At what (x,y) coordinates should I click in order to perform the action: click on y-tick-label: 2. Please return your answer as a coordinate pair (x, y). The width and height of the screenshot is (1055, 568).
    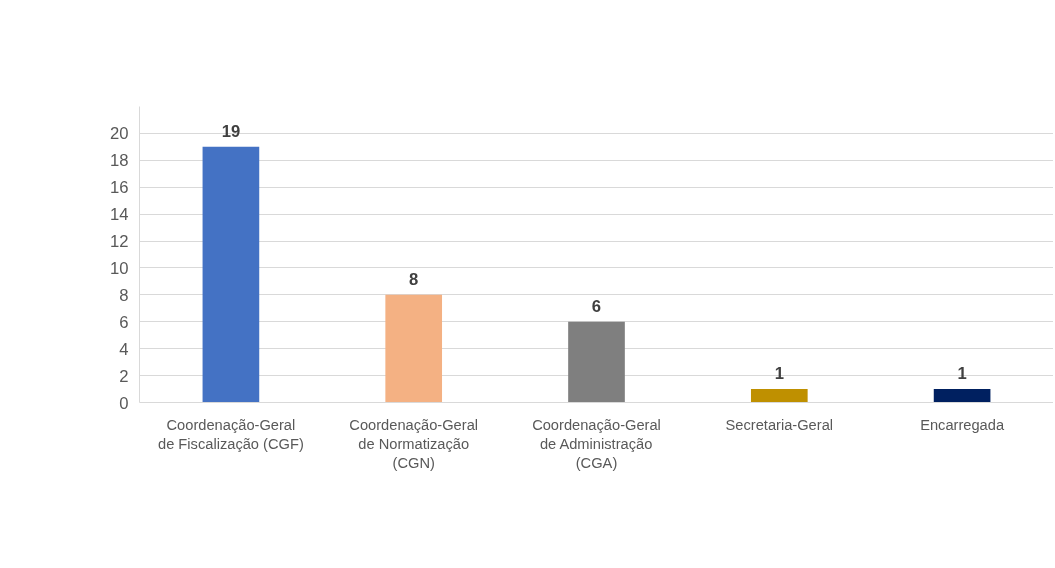
    Looking at the image, I should click on (124, 376).